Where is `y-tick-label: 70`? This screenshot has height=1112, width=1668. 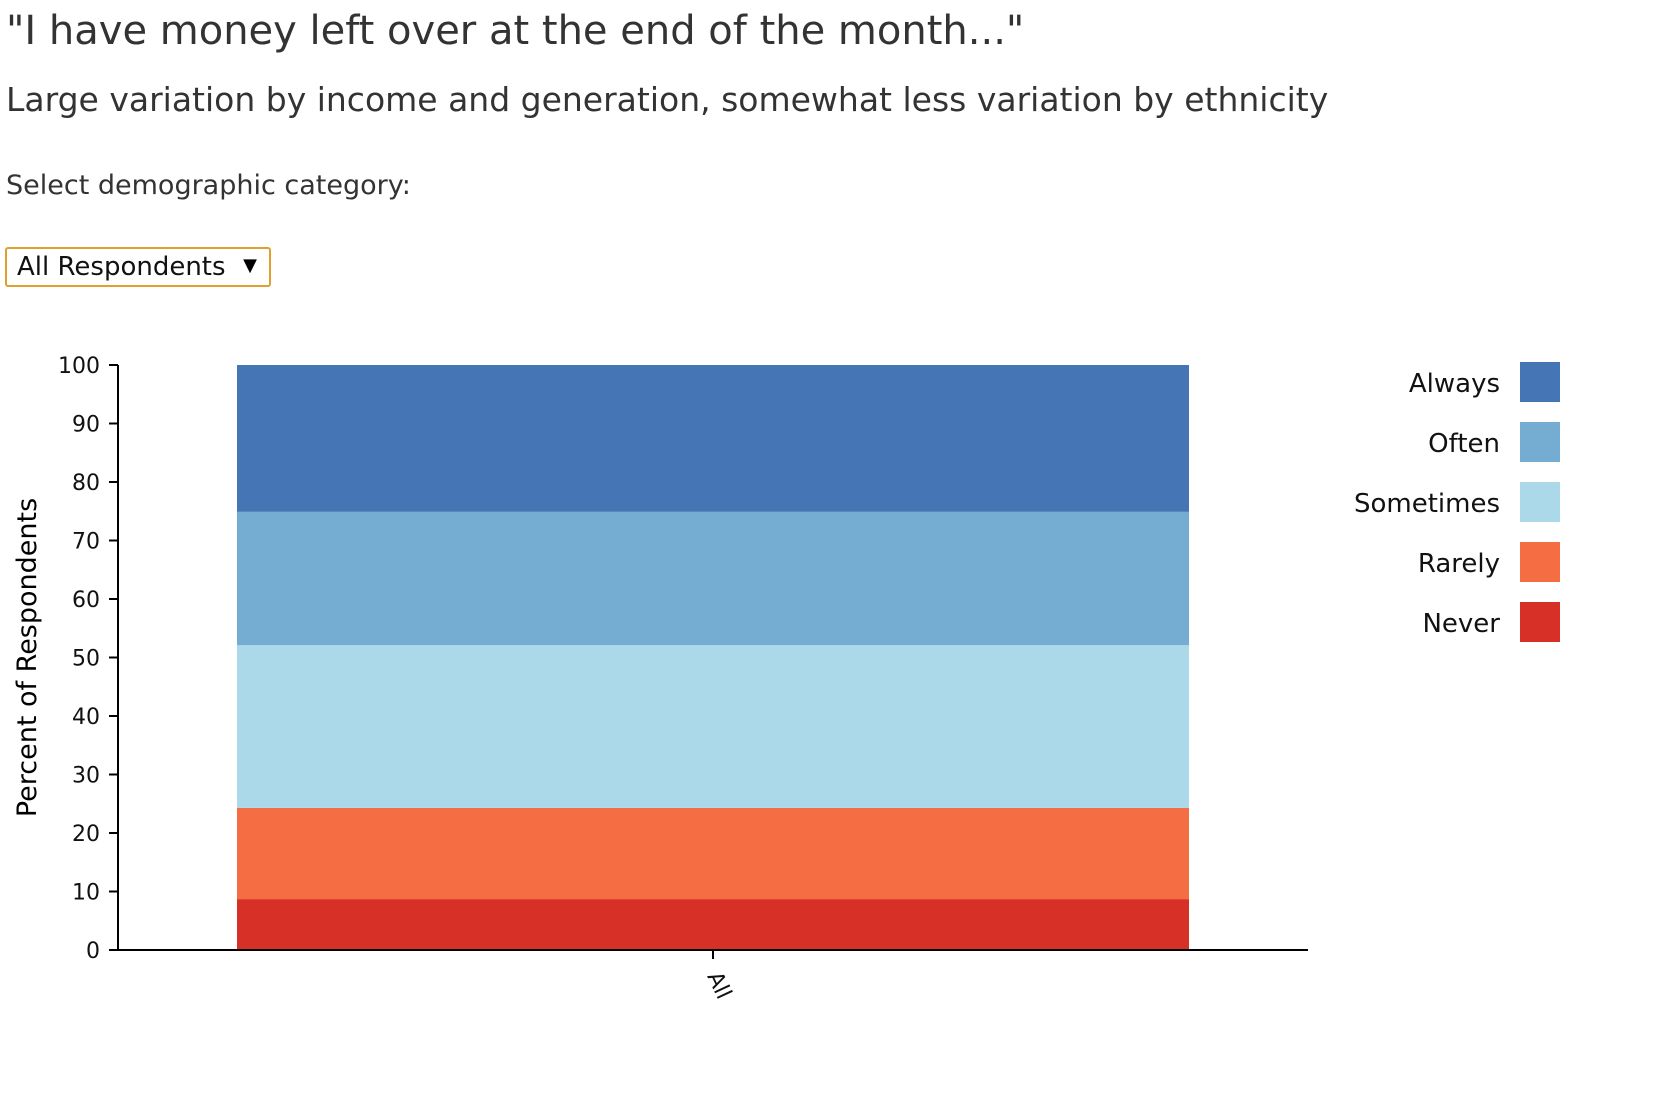 y-tick-label: 70 is located at coordinates (86, 542).